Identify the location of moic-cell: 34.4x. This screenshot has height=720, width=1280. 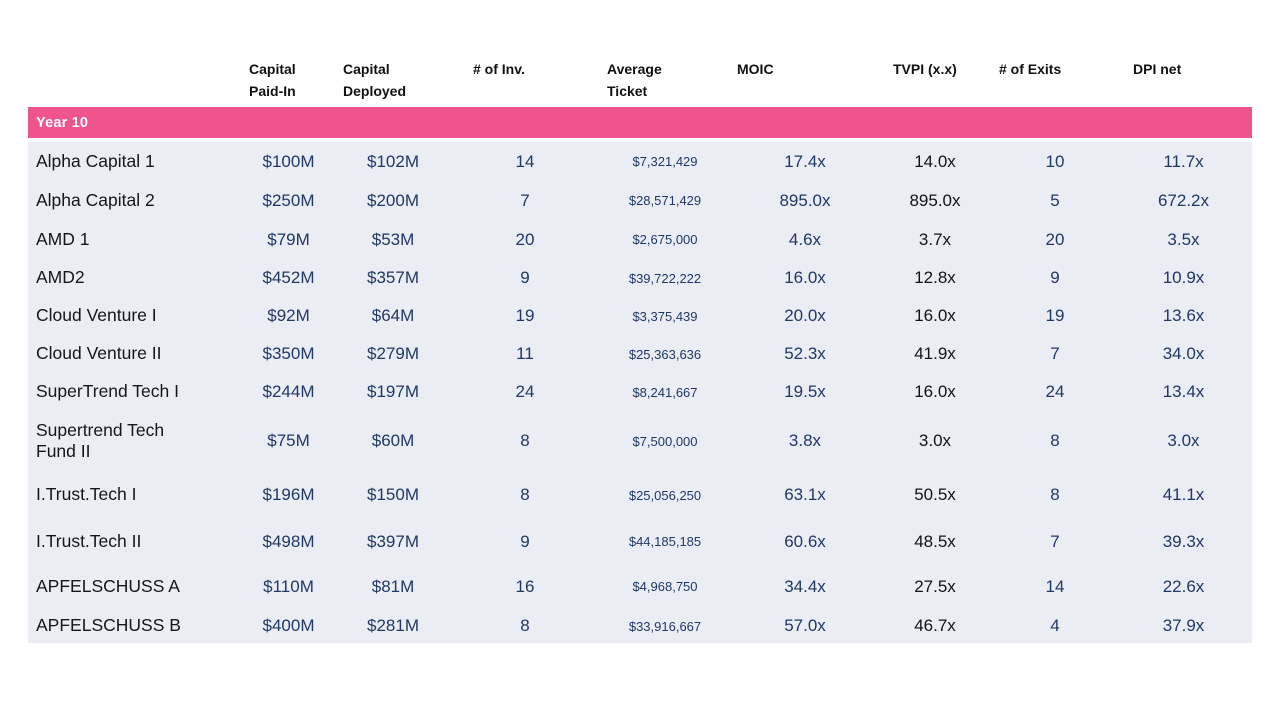
(805, 586).